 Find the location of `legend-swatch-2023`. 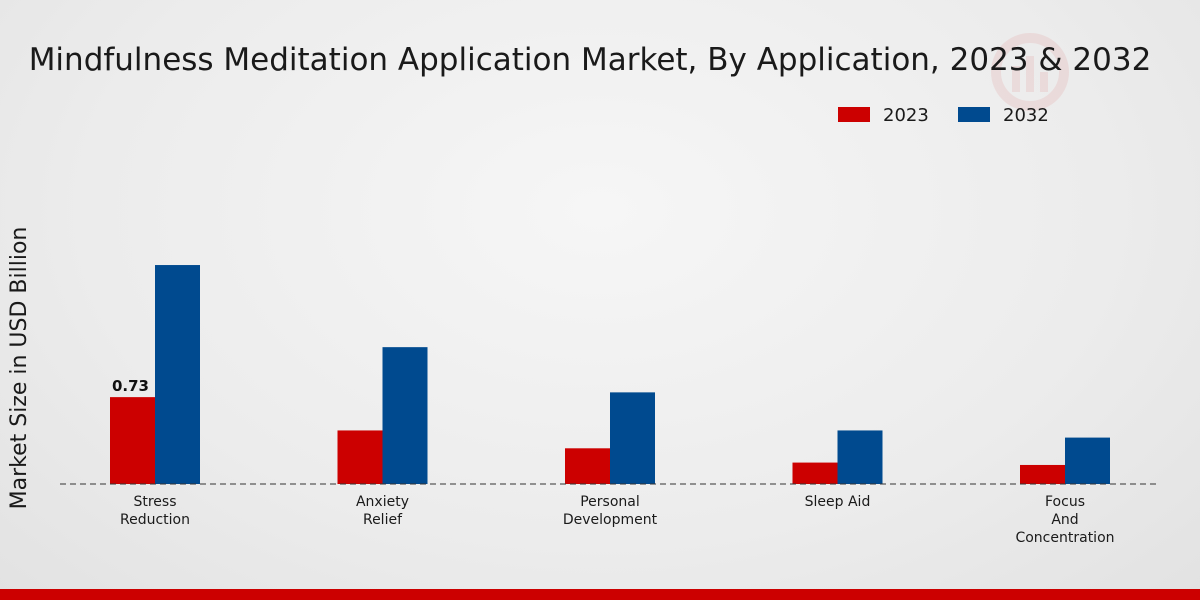

legend-swatch-2023 is located at coordinates (854, 114).